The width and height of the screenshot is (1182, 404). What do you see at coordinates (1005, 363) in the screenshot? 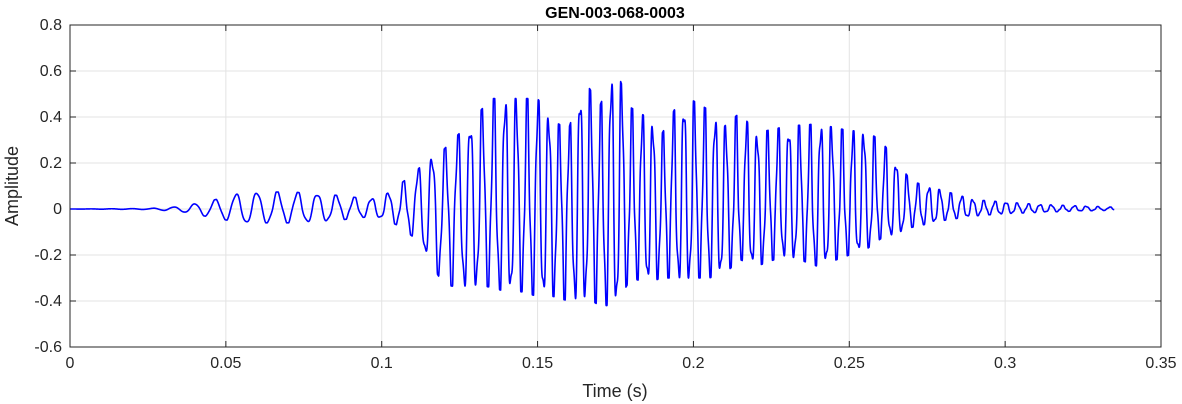
I see `x-tick-label: 0.3` at bounding box center [1005, 363].